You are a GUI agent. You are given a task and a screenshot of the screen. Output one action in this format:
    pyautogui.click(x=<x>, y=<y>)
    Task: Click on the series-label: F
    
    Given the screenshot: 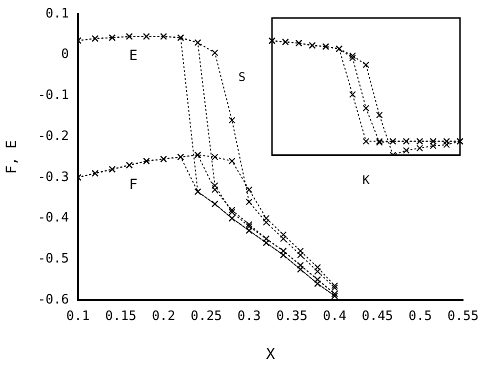 What is the action you would take?
    pyautogui.click(x=133, y=184)
    